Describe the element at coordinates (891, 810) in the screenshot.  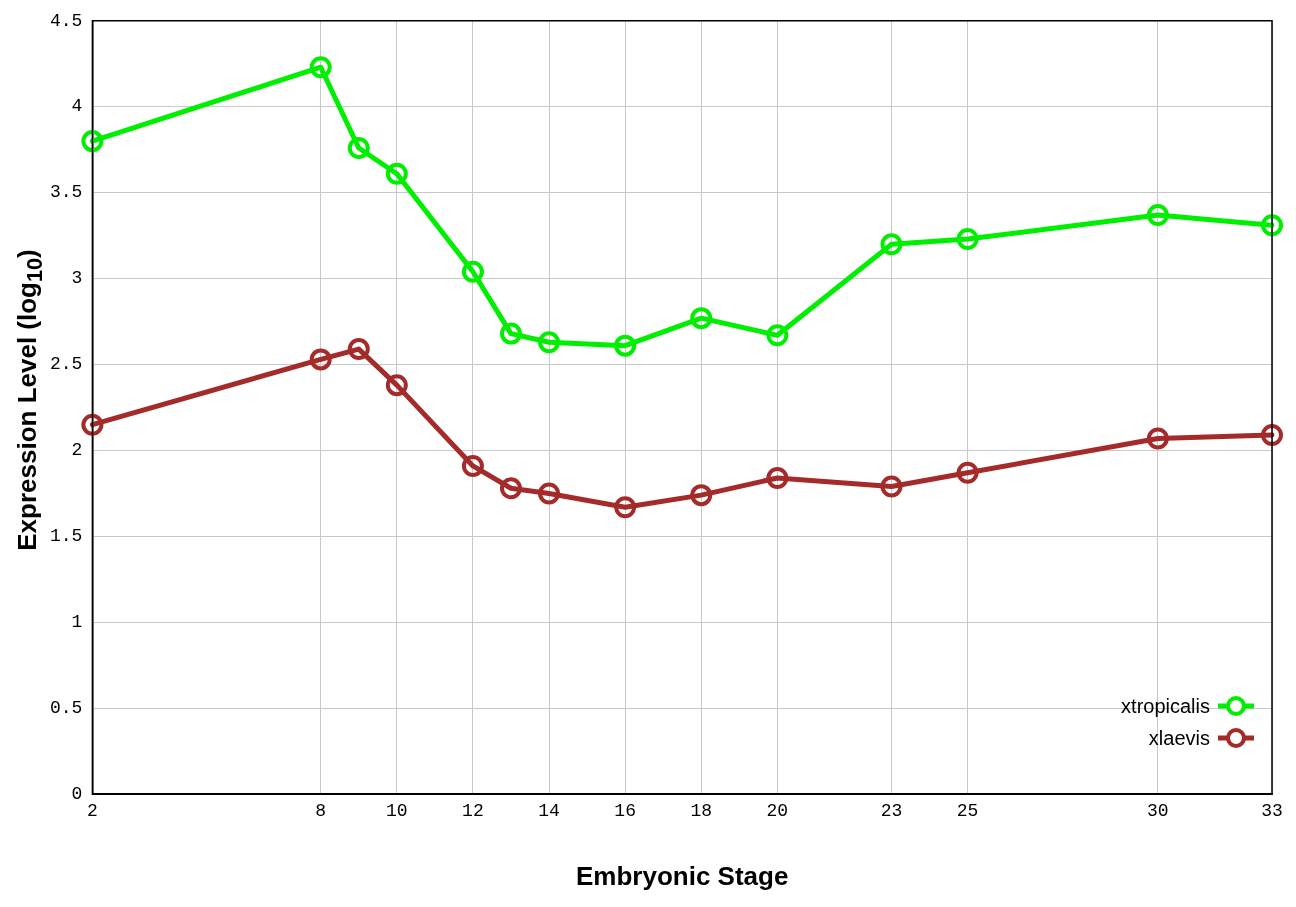
I see `x-tick-label: 23` at that location.